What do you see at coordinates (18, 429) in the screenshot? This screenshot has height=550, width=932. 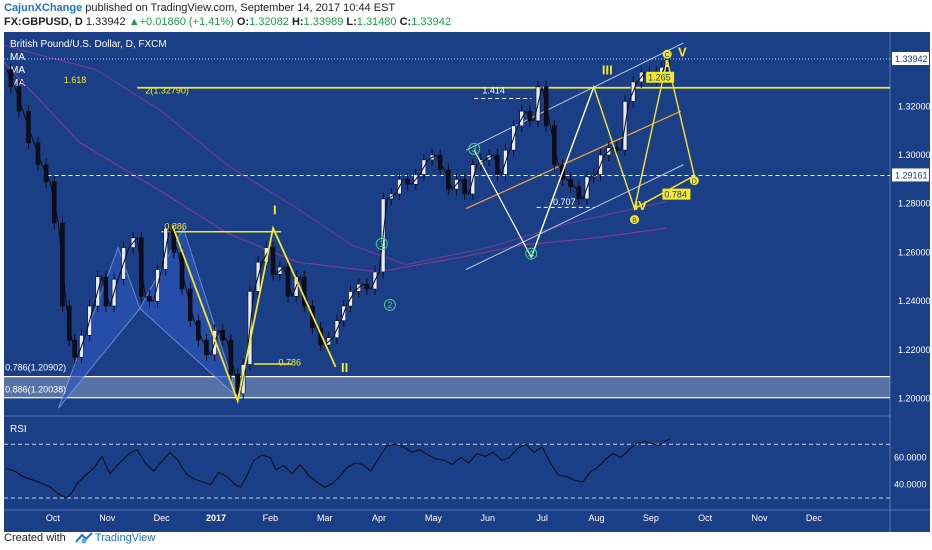 I see `legend-rsi: RSI` at bounding box center [18, 429].